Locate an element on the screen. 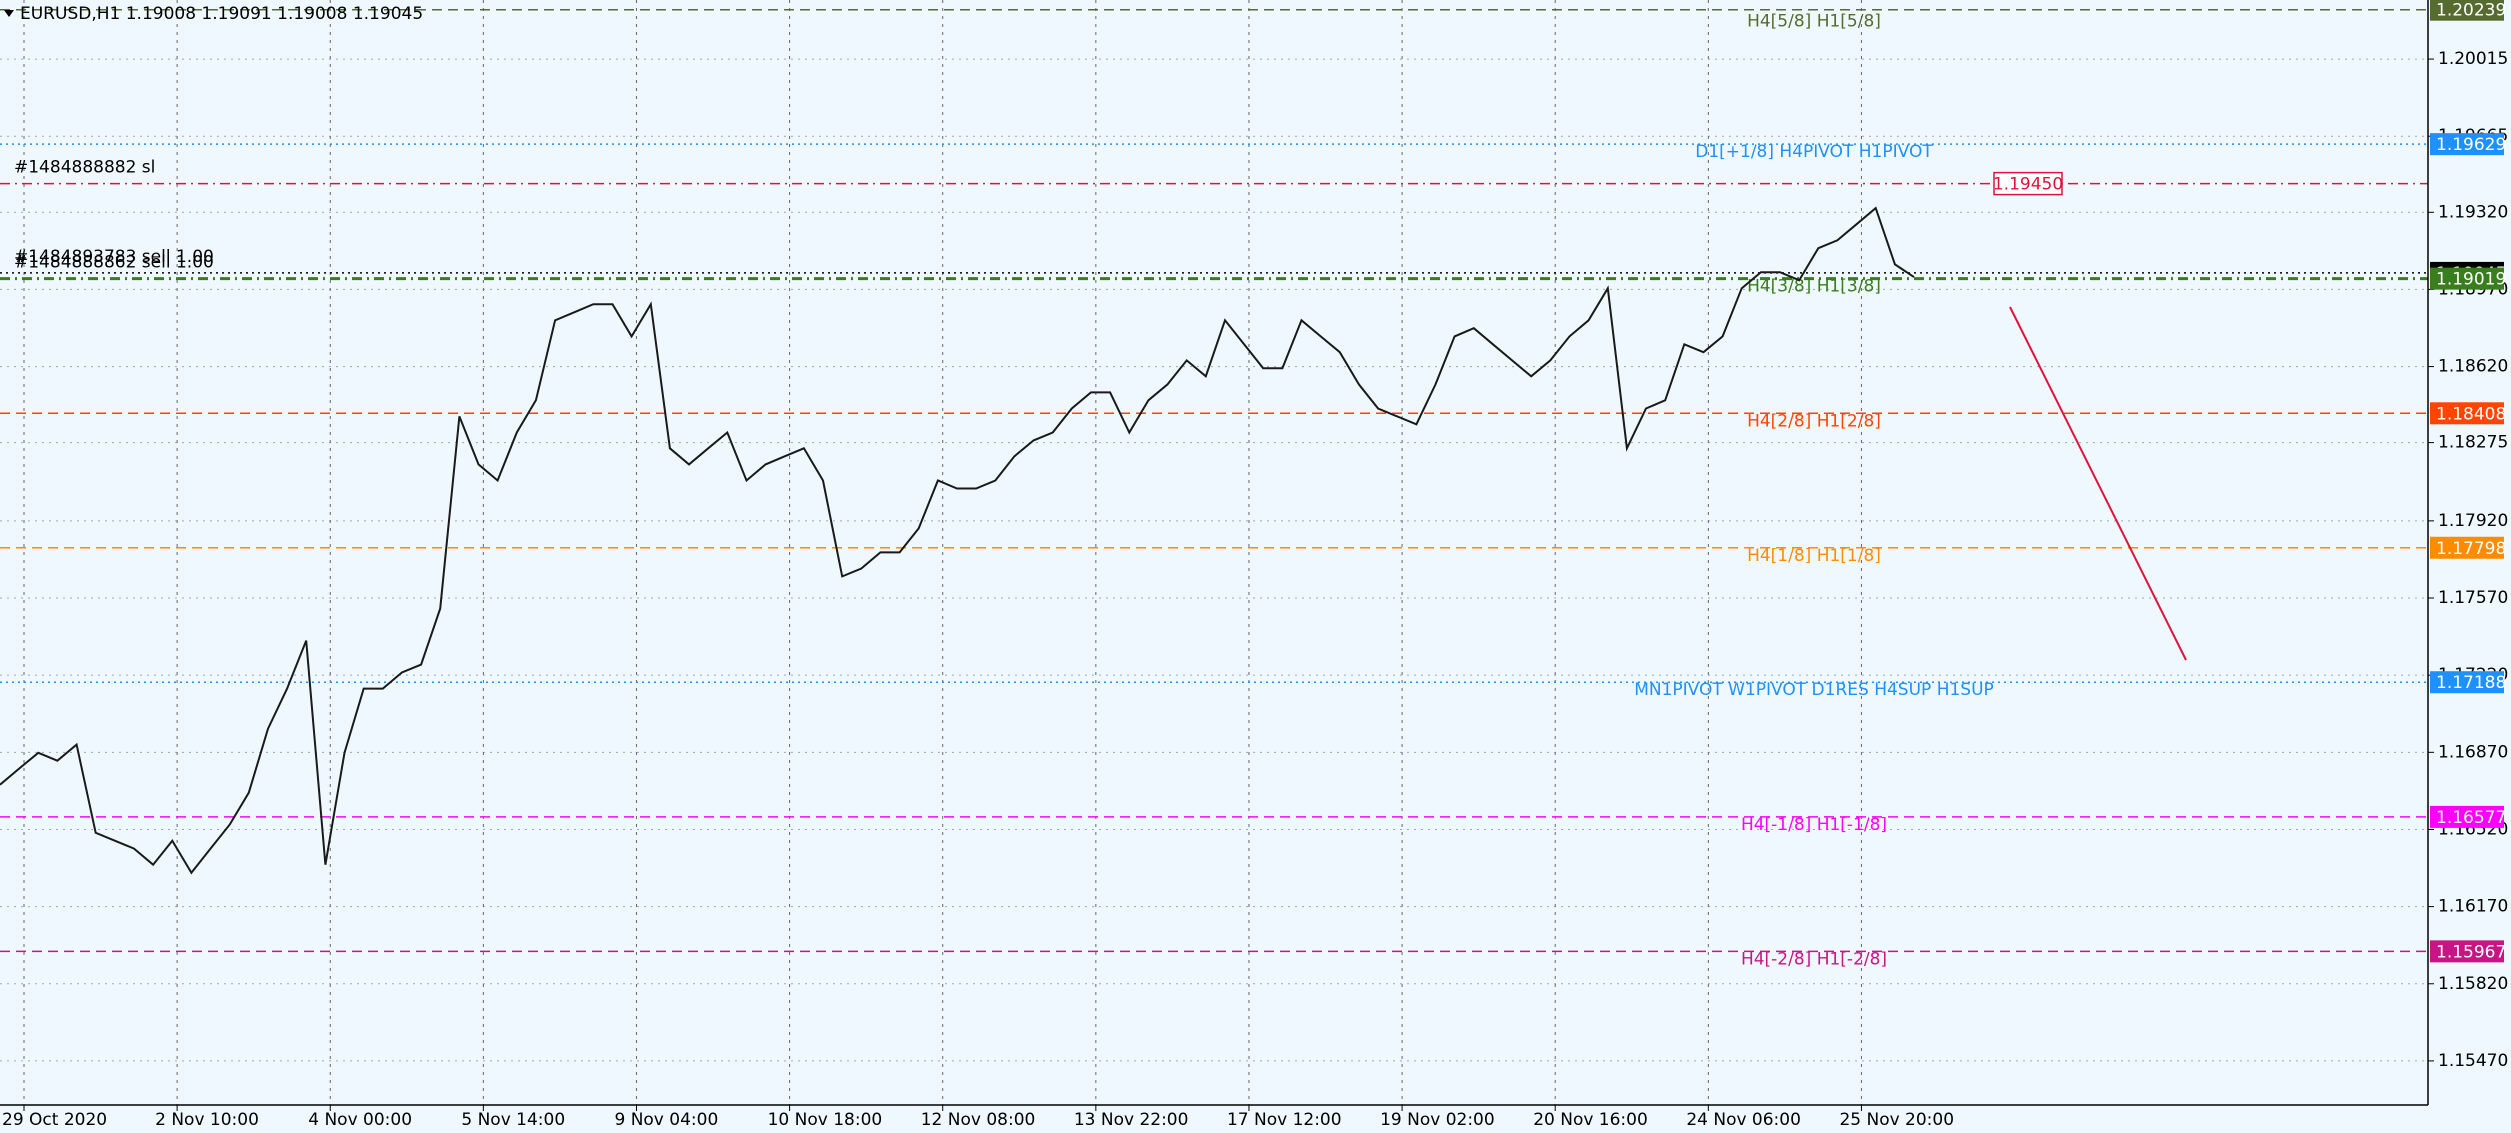  price-tag-label: 1.16577 is located at coordinates (2471, 818).